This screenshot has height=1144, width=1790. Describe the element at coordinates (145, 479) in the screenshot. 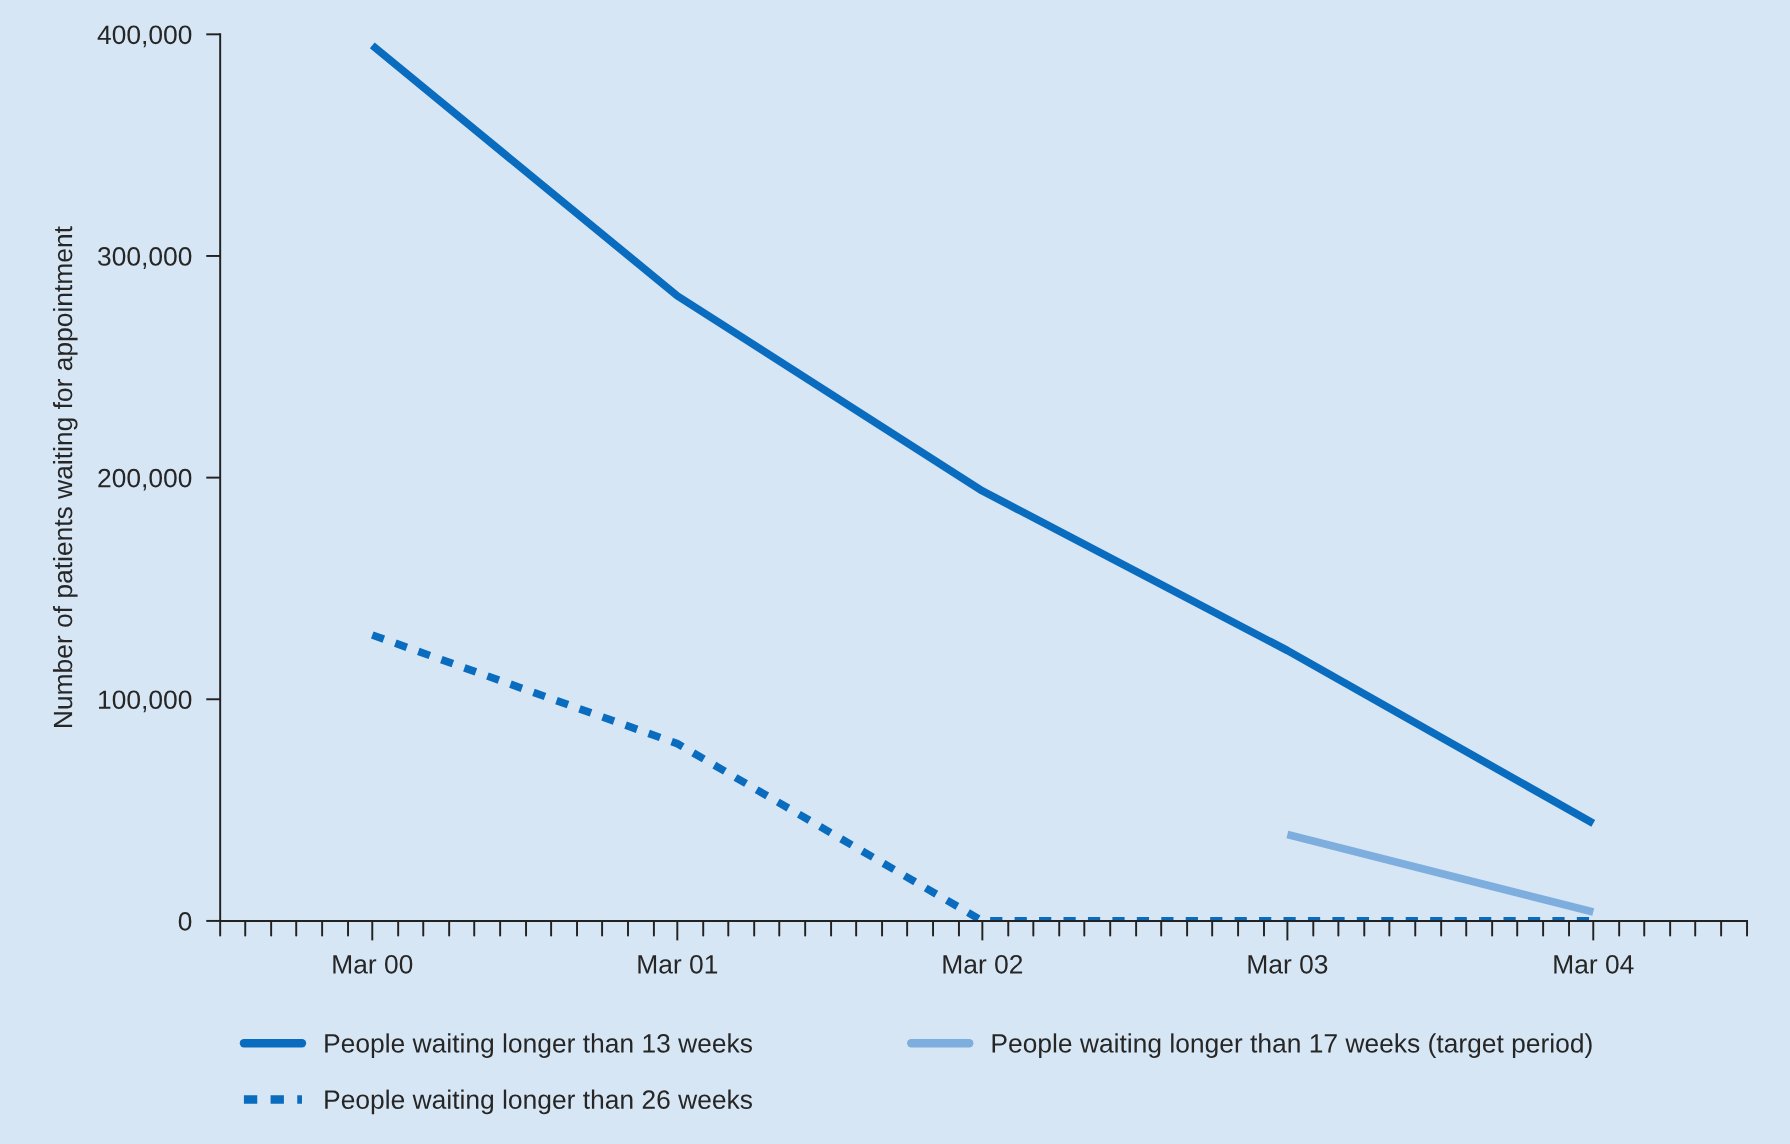

I see `y-tick-label: 200,000` at that location.